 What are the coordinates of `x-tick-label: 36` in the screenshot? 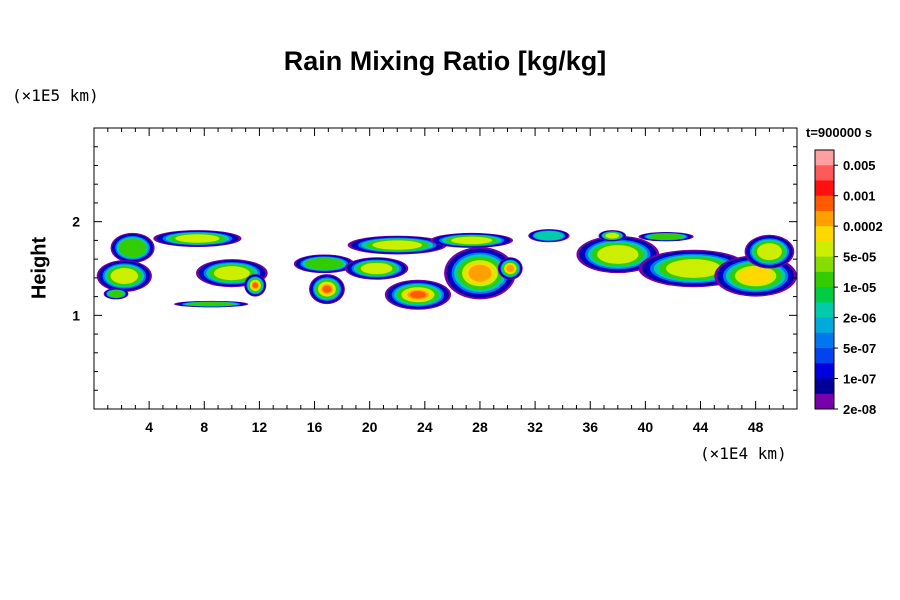 It's located at (590, 427).